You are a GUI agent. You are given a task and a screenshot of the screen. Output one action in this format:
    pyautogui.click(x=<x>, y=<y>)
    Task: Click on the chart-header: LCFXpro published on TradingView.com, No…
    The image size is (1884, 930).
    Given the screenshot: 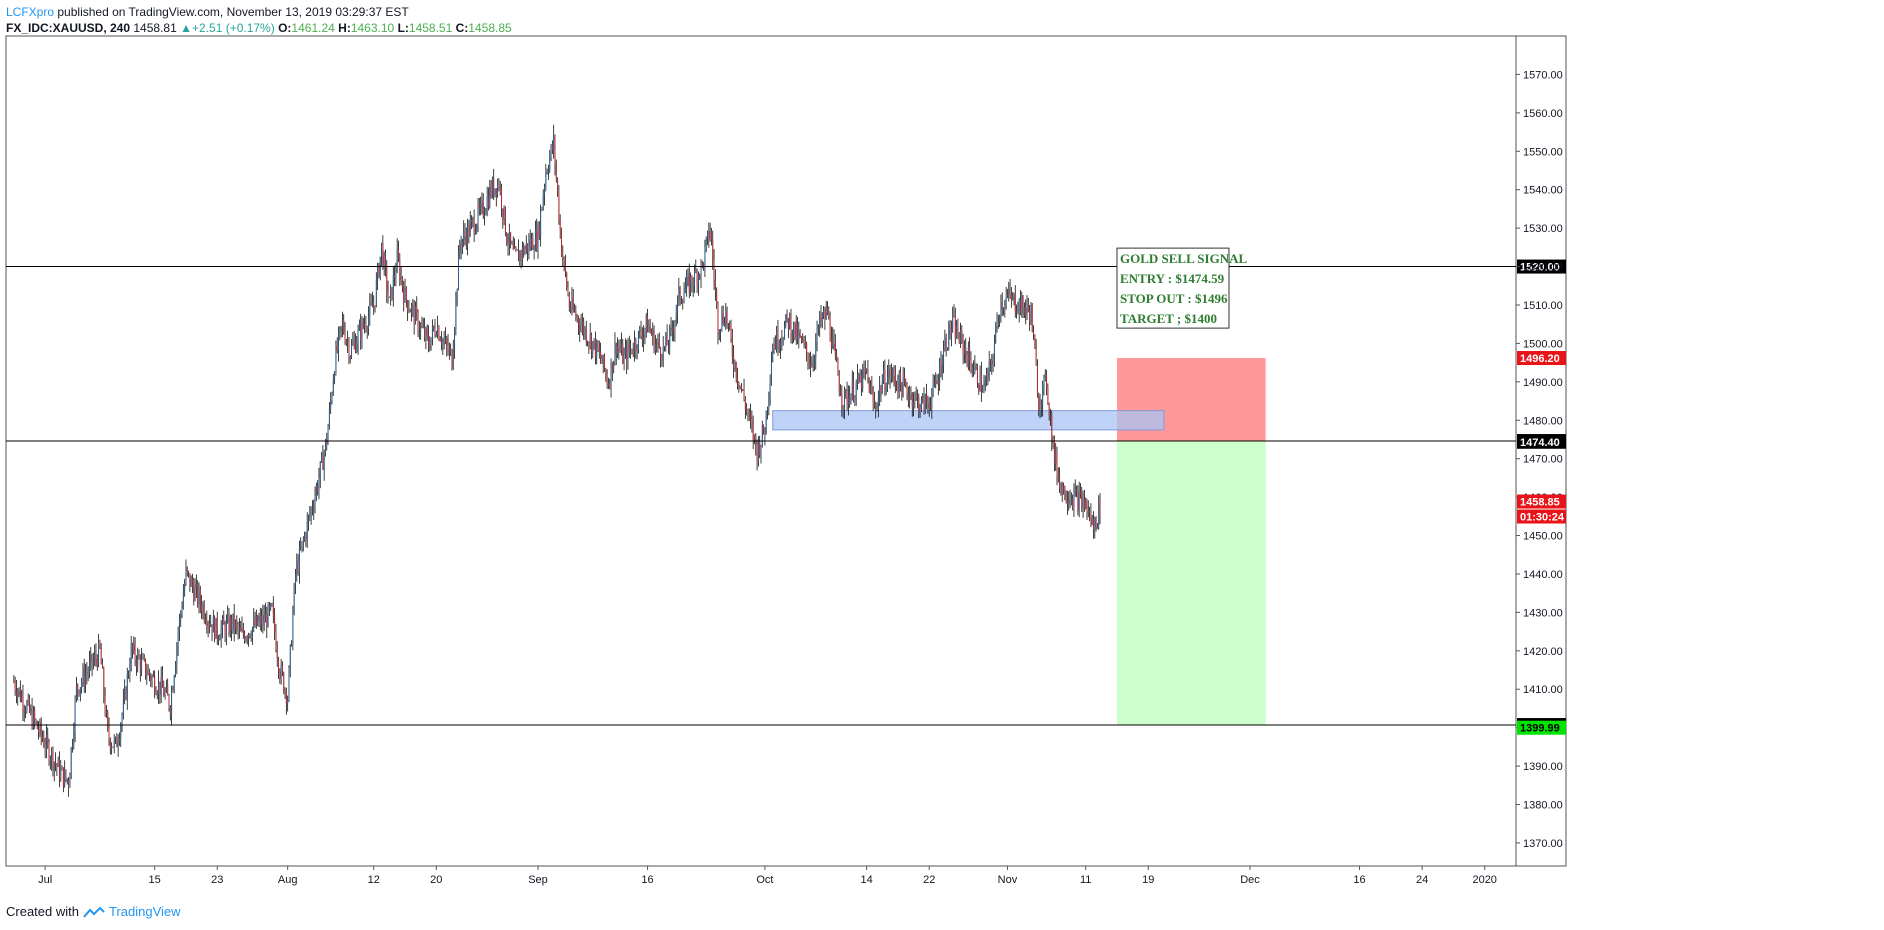 What is the action you would take?
    pyautogui.click(x=259, y=20)
    